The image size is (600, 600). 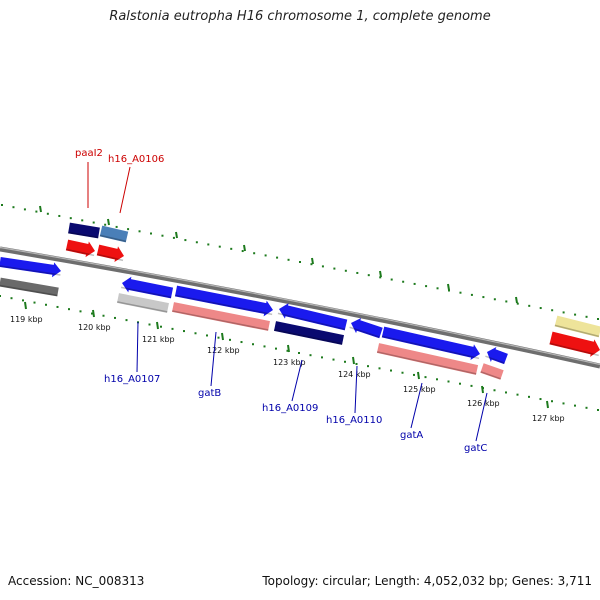 I want to click on gene-label: h16_A0107, so click(x=132, y=379).